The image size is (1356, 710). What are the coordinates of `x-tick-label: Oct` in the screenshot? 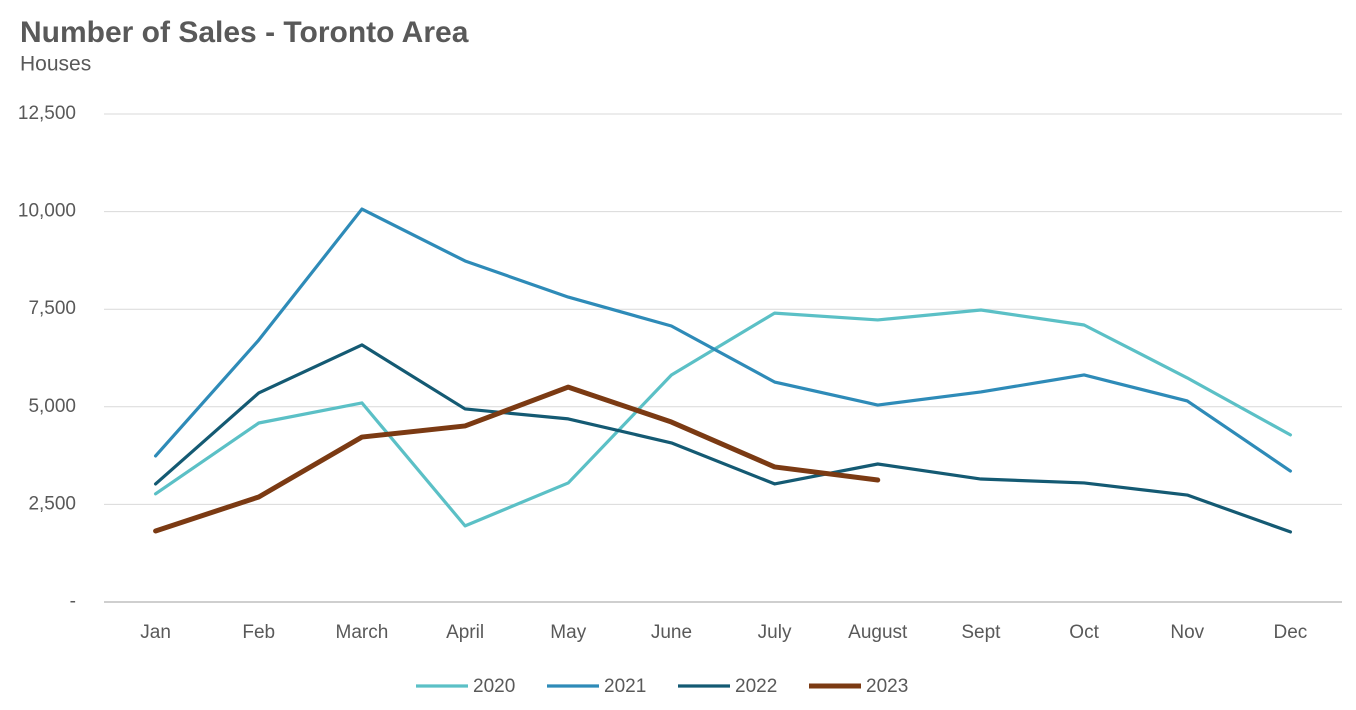 It's located at (1084, 632).